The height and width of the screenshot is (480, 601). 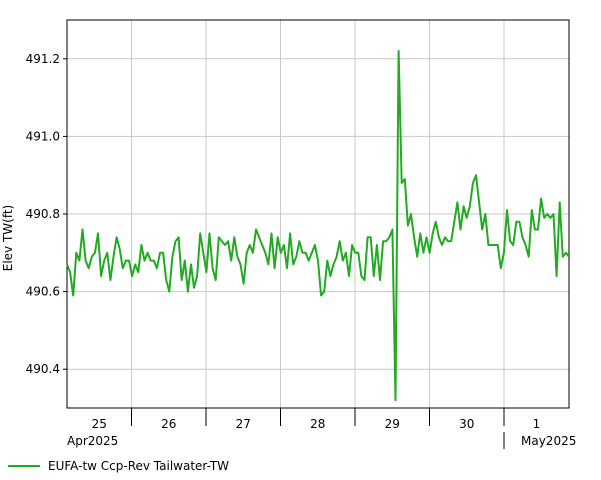 I want to click on month-label: May2025, so click(x=548, y=441).